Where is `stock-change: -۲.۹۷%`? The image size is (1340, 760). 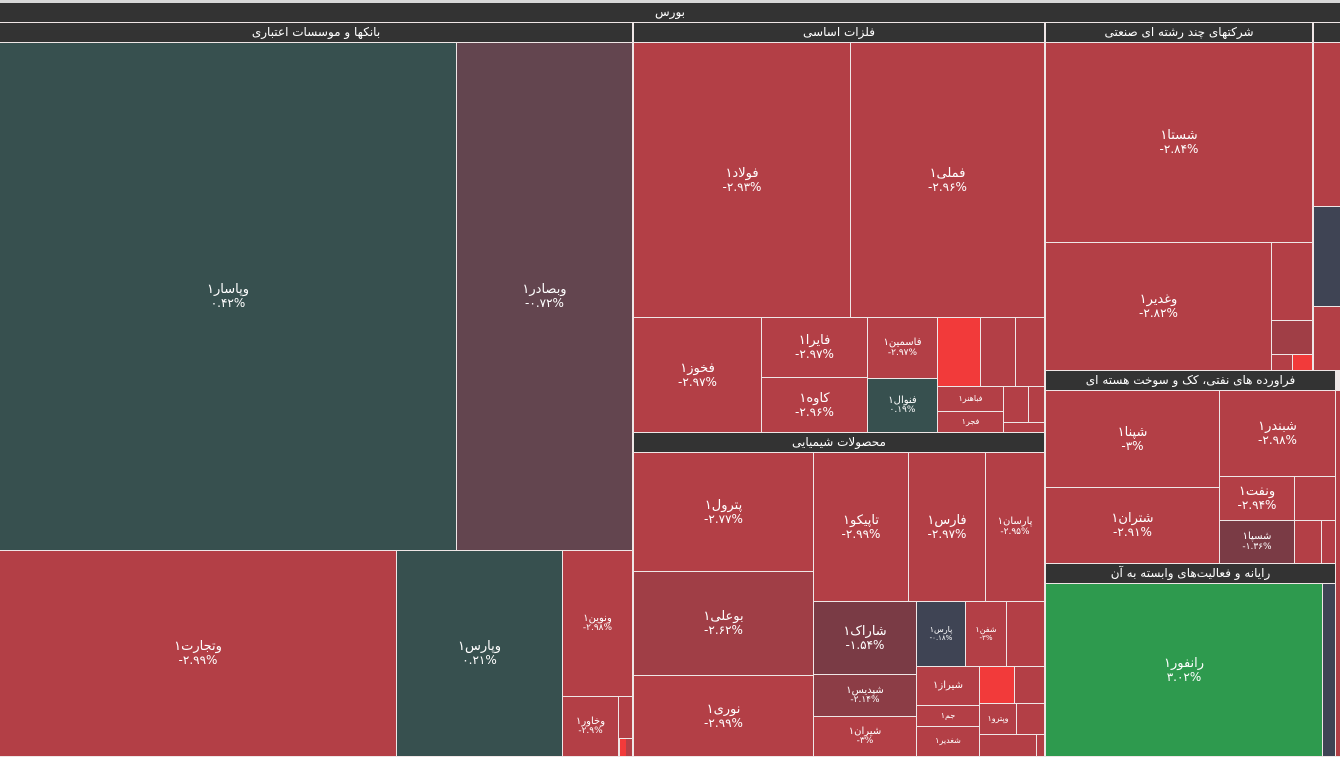
stock-change: -۲.۹۷% is located at coordinates (814, 354).